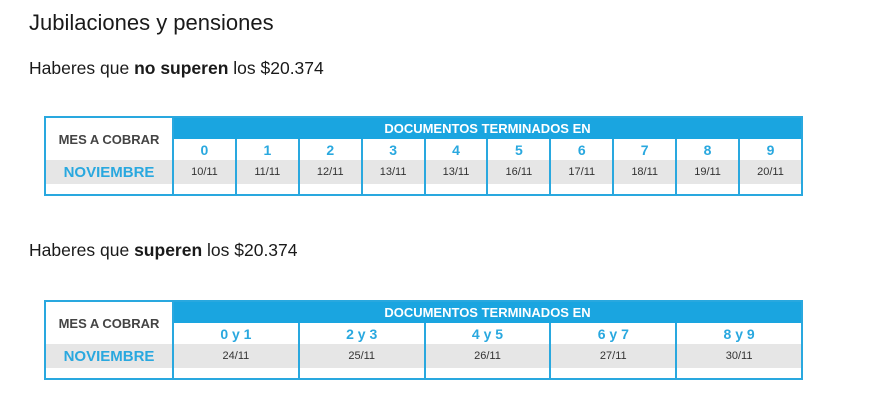 Image resolution: width=876 pixels, height=414 pixels. What do you see at coordinates (236, 356) in the screenshot?
I see `date-cell: 24/11` at bounding box center [236, 356].